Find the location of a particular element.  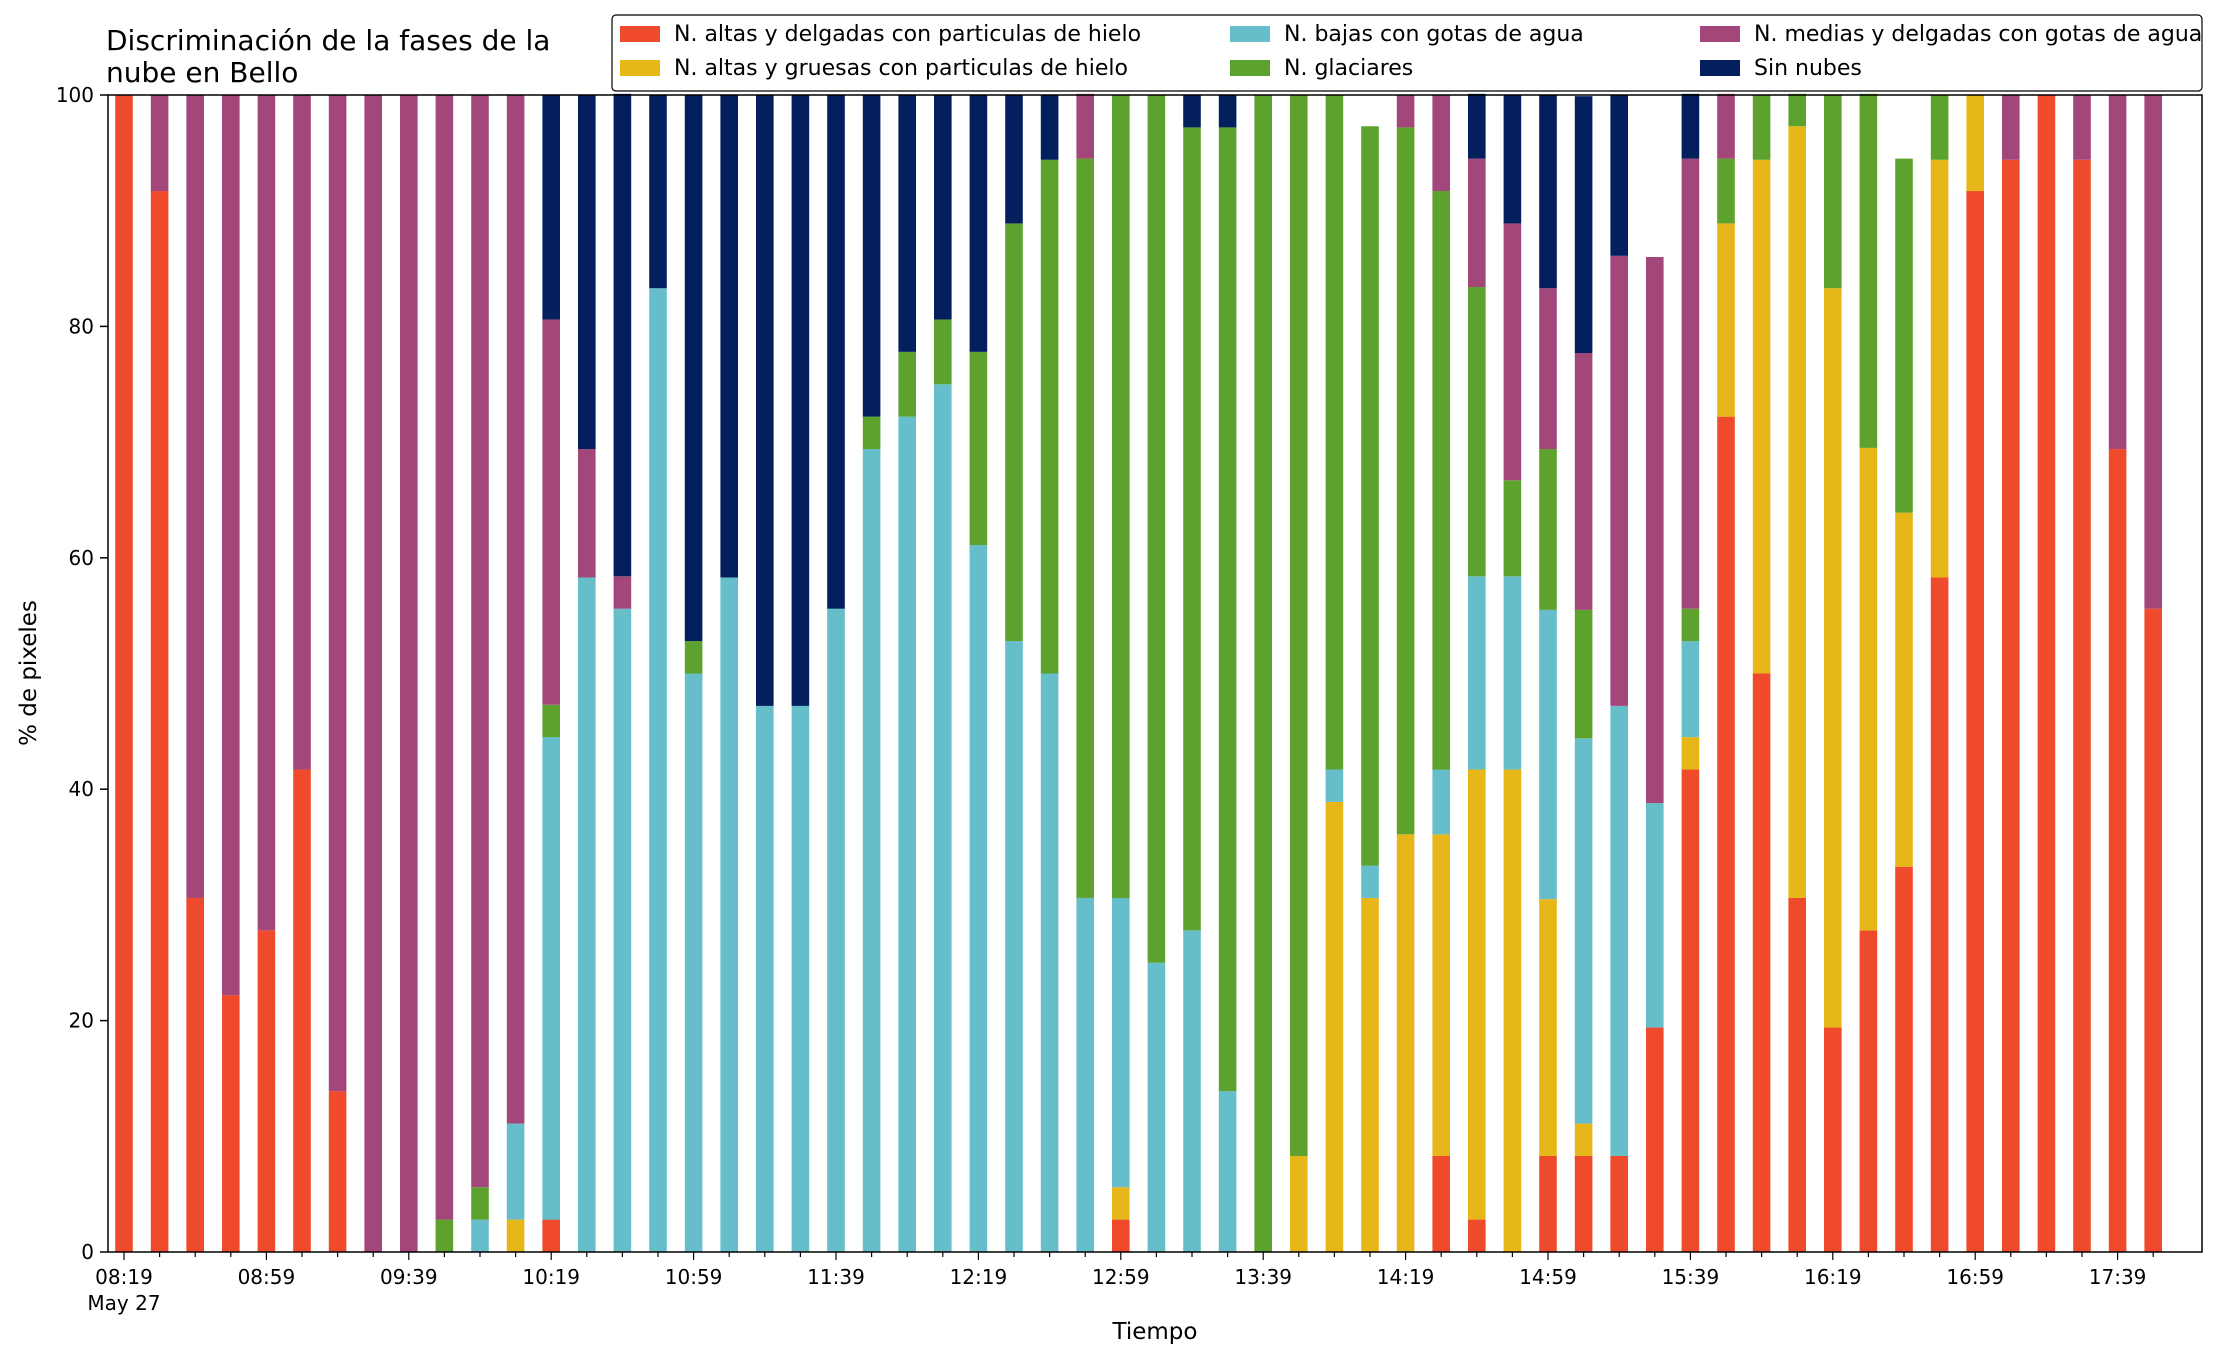

x-tick-sublabel: May 27 is located at coordinates (123, 1303).